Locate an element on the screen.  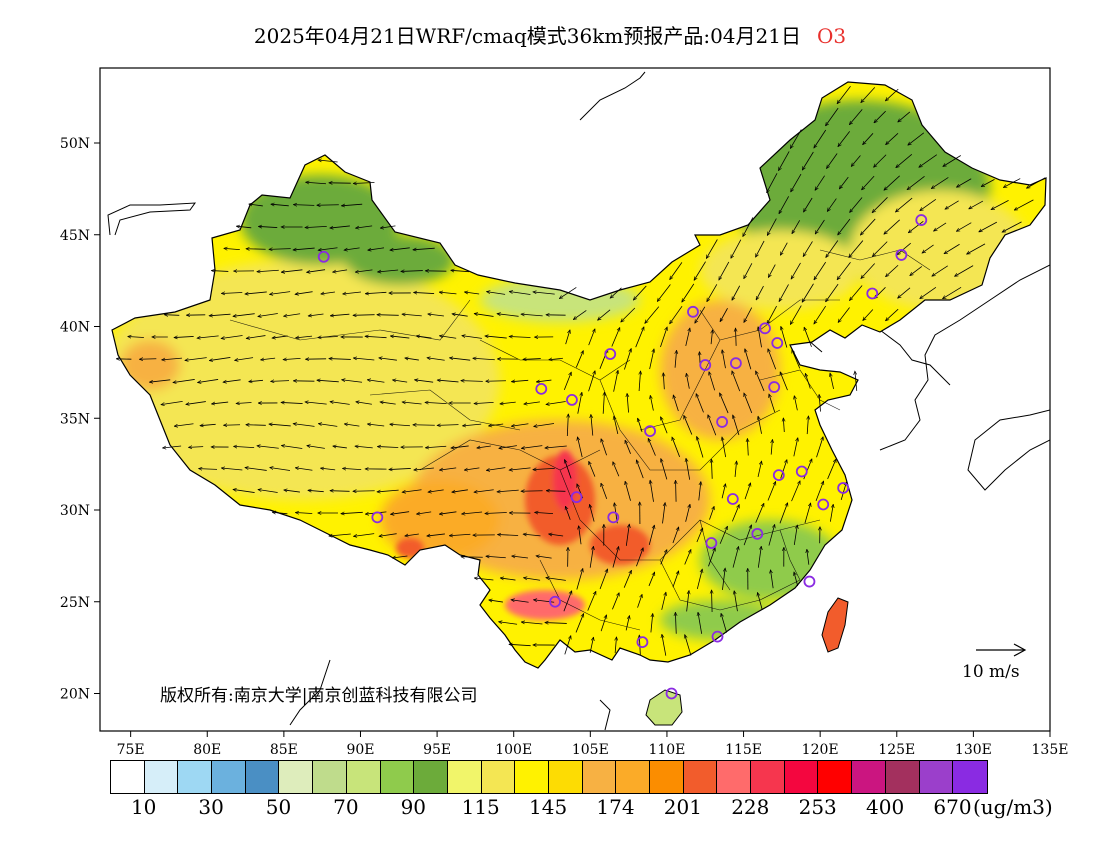
legend-label: 400 is located at coordinates (885, 807).